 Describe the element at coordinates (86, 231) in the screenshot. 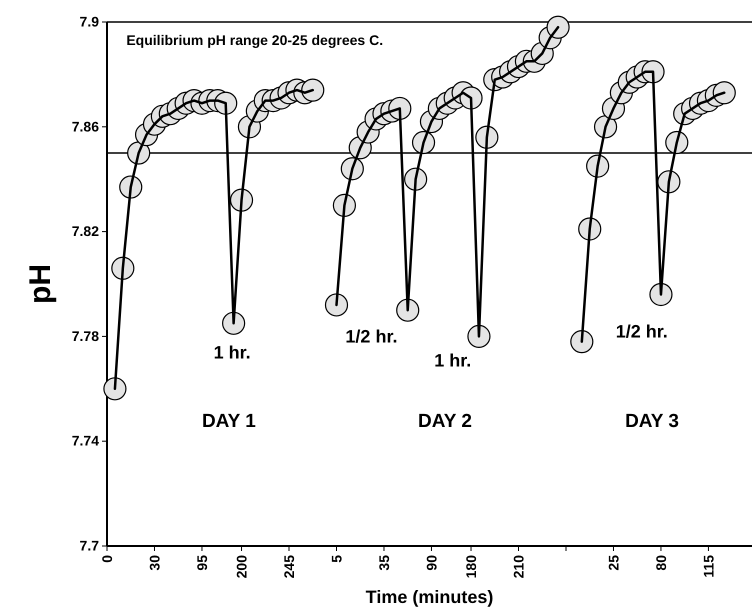

I see `y-tick-label: 7.82` at that location.